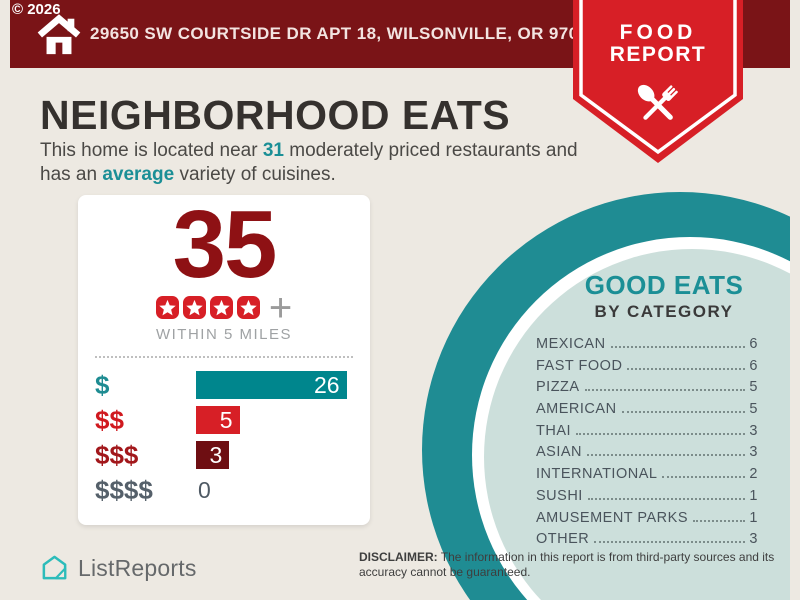  I want to click on category-label: PIZZA, so click(558, 387).